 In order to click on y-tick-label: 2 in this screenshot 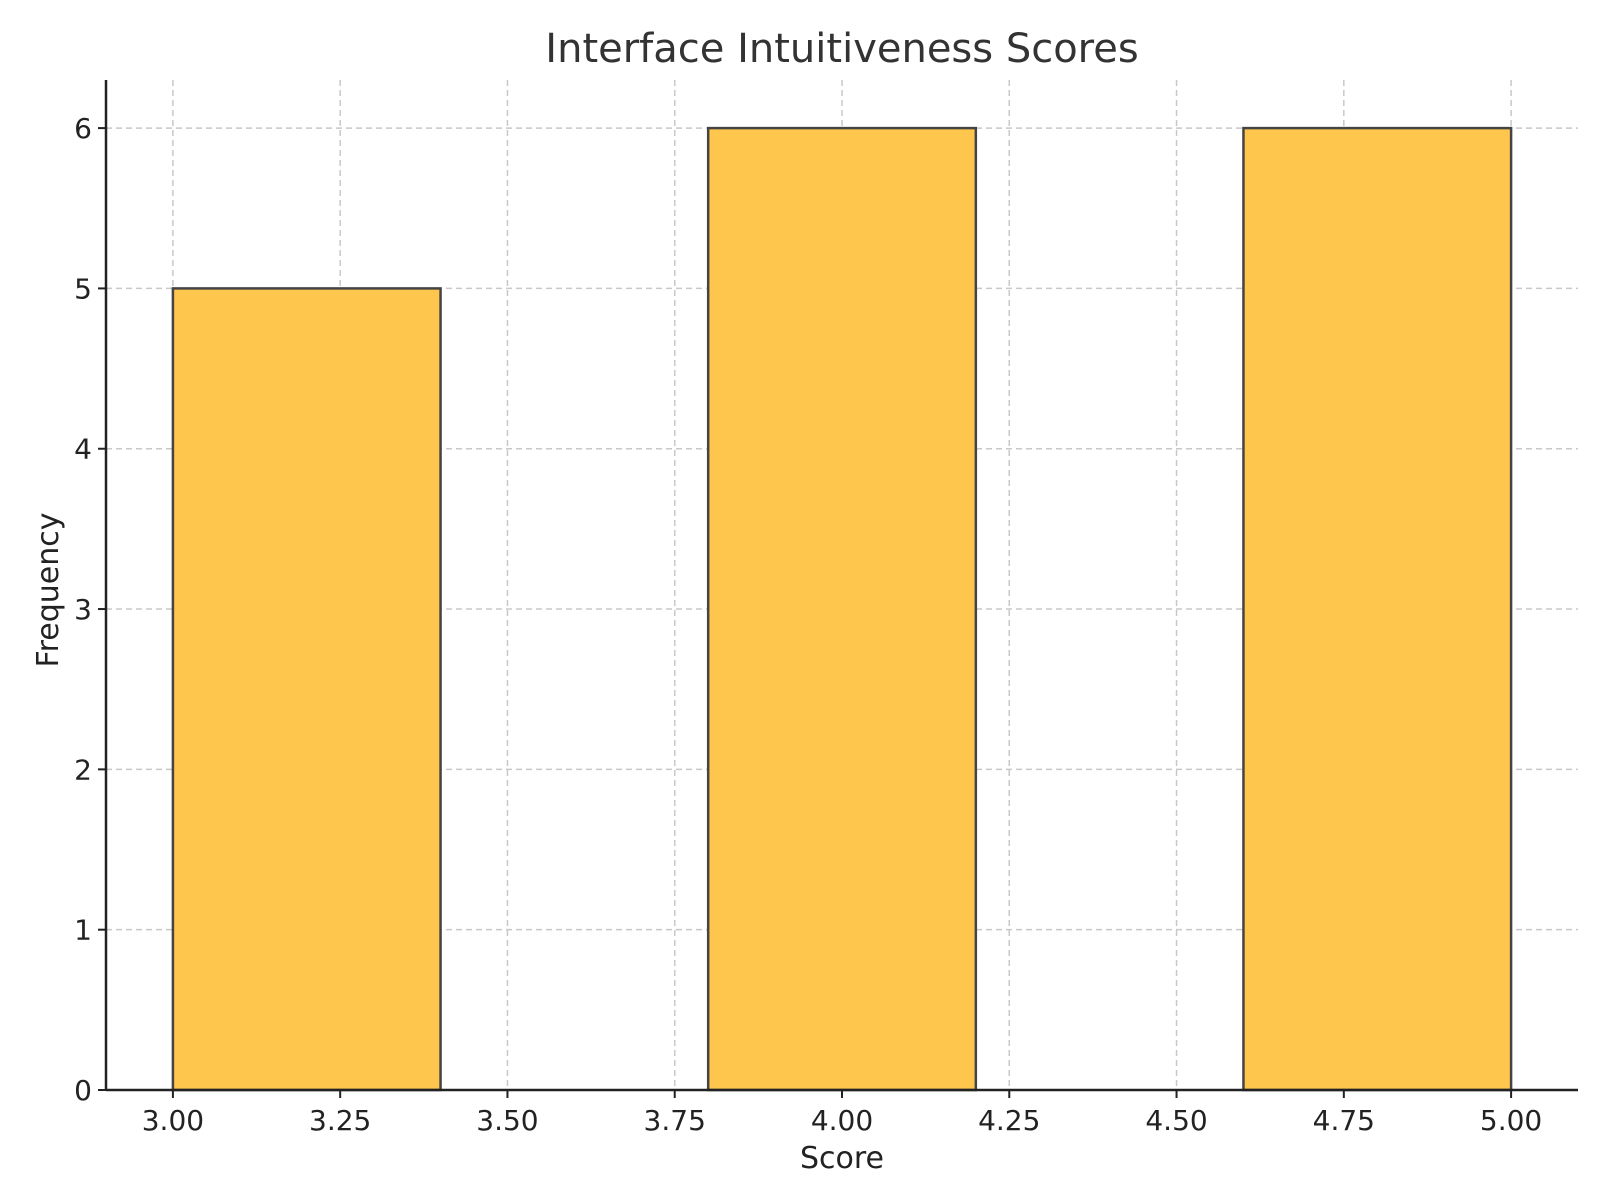, I will do `click(83, 769)`.